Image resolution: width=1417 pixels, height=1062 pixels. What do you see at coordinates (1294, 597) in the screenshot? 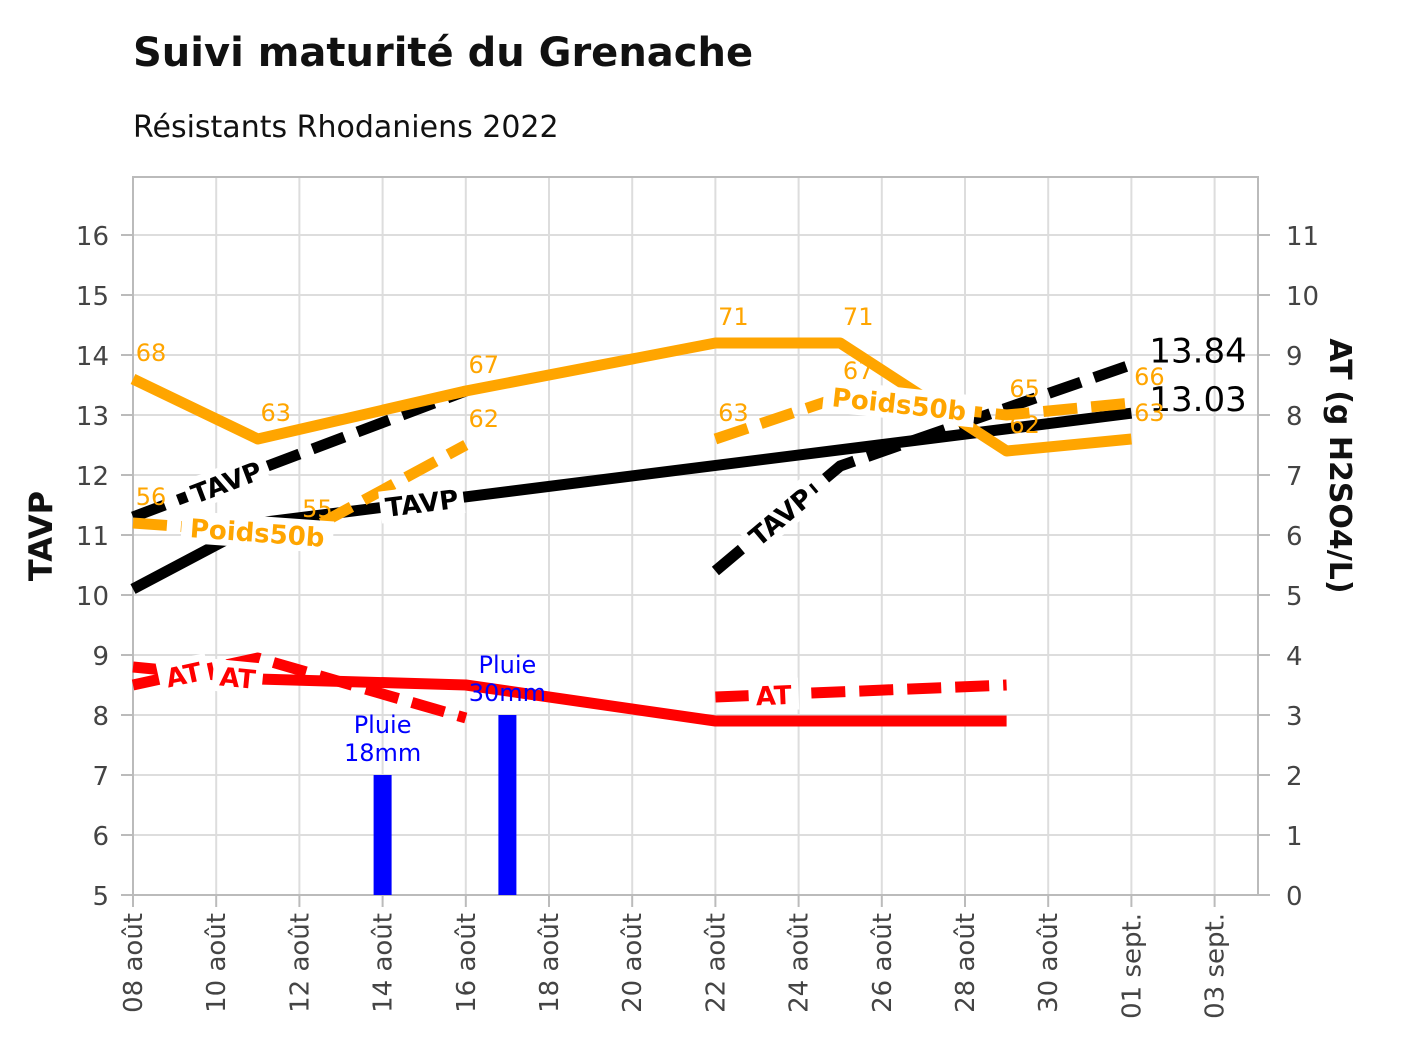
I see `y2-tick-label: 5` at bounding box center [1294, 597].